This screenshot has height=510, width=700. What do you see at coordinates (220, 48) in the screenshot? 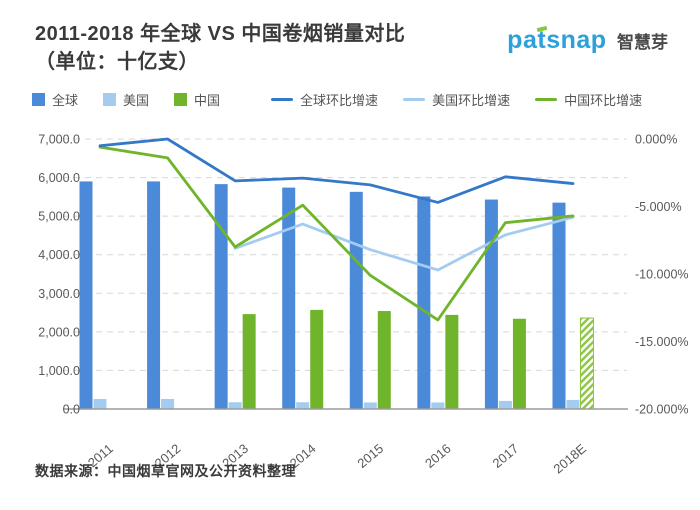
I see `page-title: 2011-2018 年全球 VS 中国卷烟销量对比 （单位：十亿支）` at bounding box center [220, 48].